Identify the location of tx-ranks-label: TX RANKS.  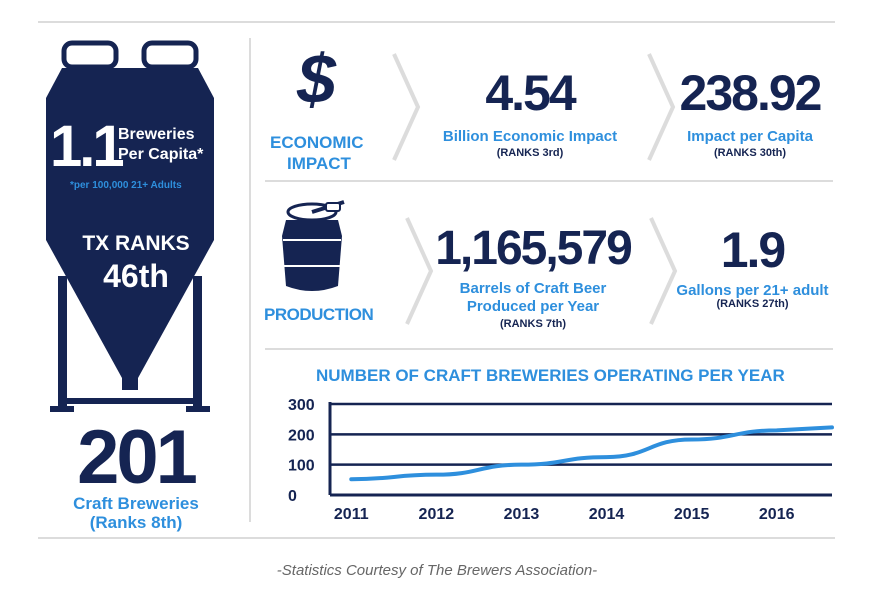
(136, 243).